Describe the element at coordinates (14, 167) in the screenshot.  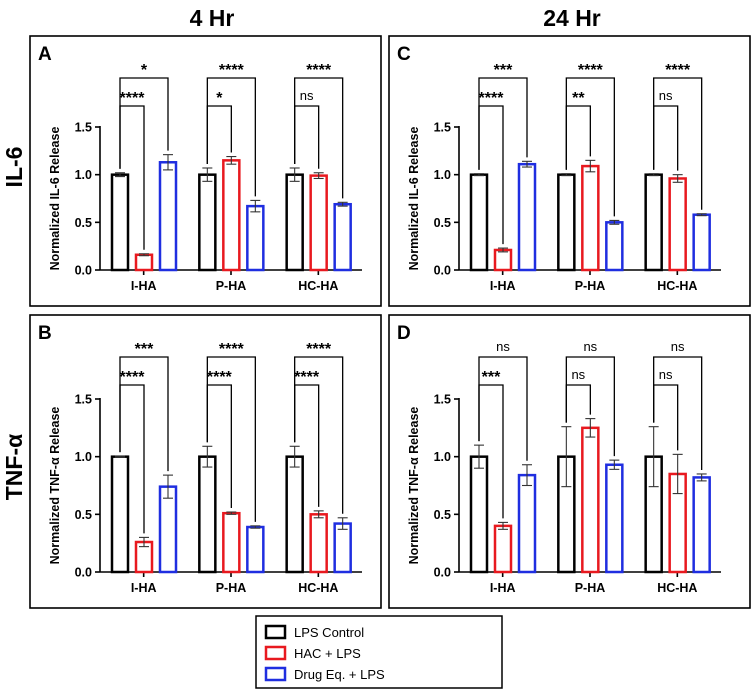
I see `row-title-il6: IL-6` at that location.